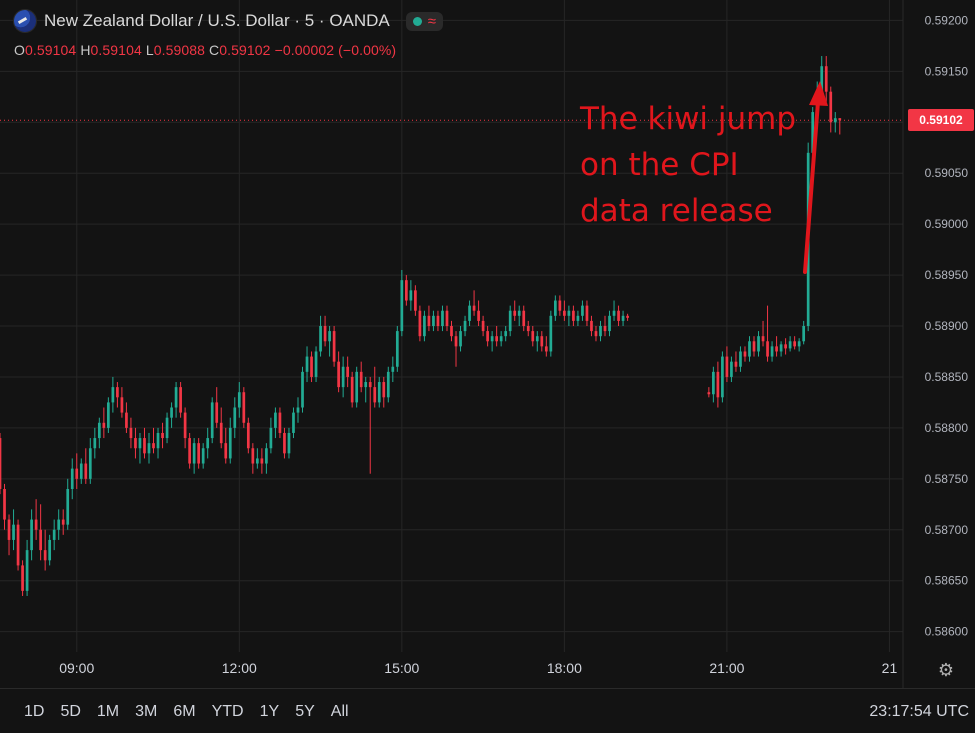 Image resolution: width=975 pixels, height=733 pixels. What do you see at coordinates (108, 711) in the screenshot?
I see `range-1m-button: 1M` at bounding box center [108, 711].